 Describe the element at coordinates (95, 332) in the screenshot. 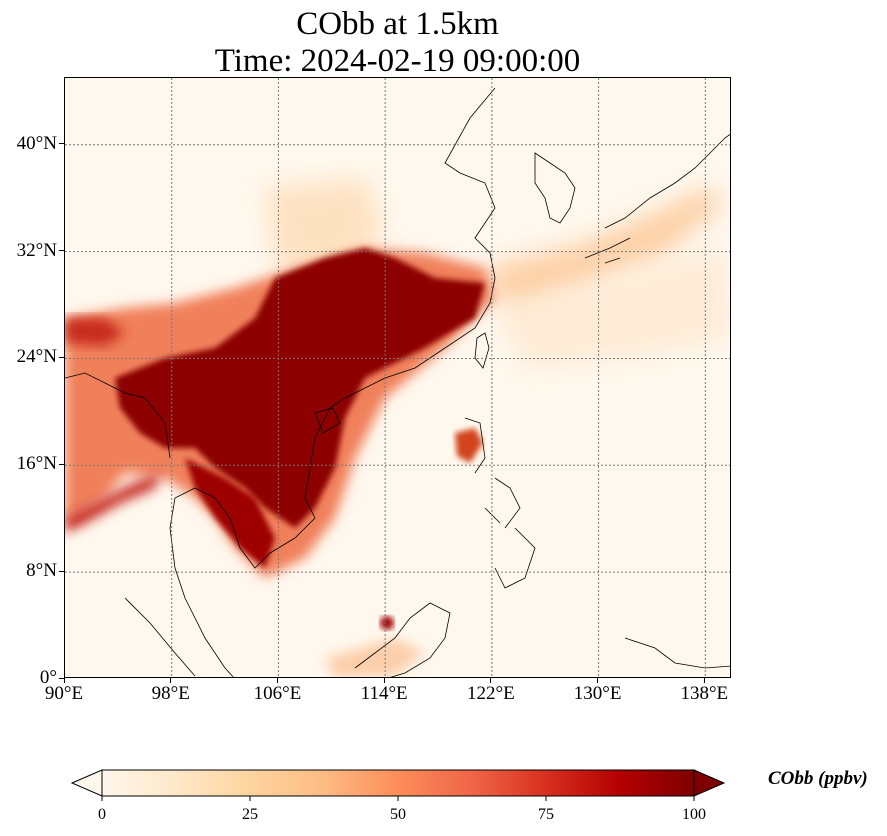

I see `plume-west-edge` at that location.